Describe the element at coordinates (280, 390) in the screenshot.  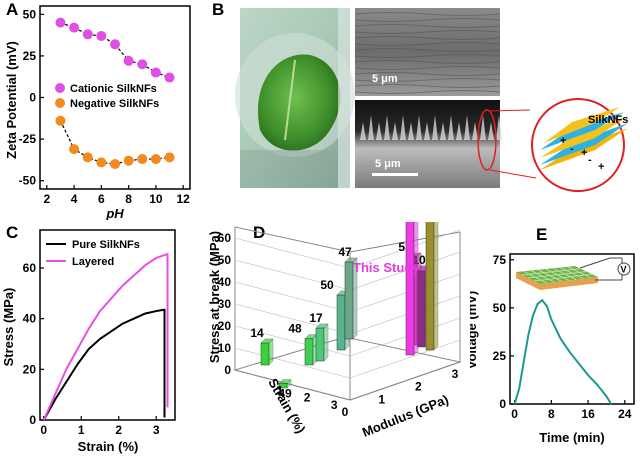
I see `strain-tick-label: 1` at that location.